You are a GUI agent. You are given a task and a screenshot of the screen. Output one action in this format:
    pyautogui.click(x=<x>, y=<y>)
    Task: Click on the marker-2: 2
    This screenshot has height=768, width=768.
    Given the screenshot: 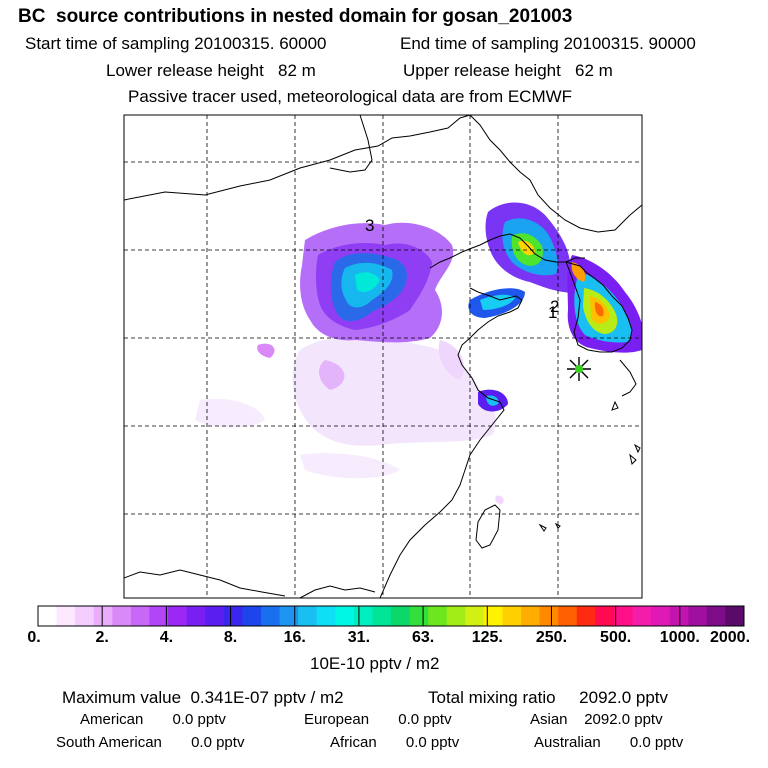 What is the action you would take?
    pyautogui.click(x=554, y=306)
    